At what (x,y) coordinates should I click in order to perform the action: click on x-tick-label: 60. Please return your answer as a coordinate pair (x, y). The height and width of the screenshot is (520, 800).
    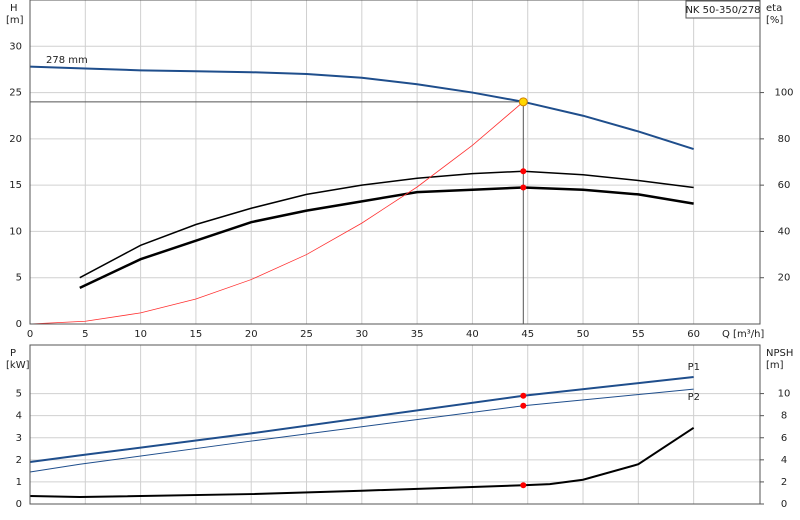
    Looking at the image, I should click on (693, 334).